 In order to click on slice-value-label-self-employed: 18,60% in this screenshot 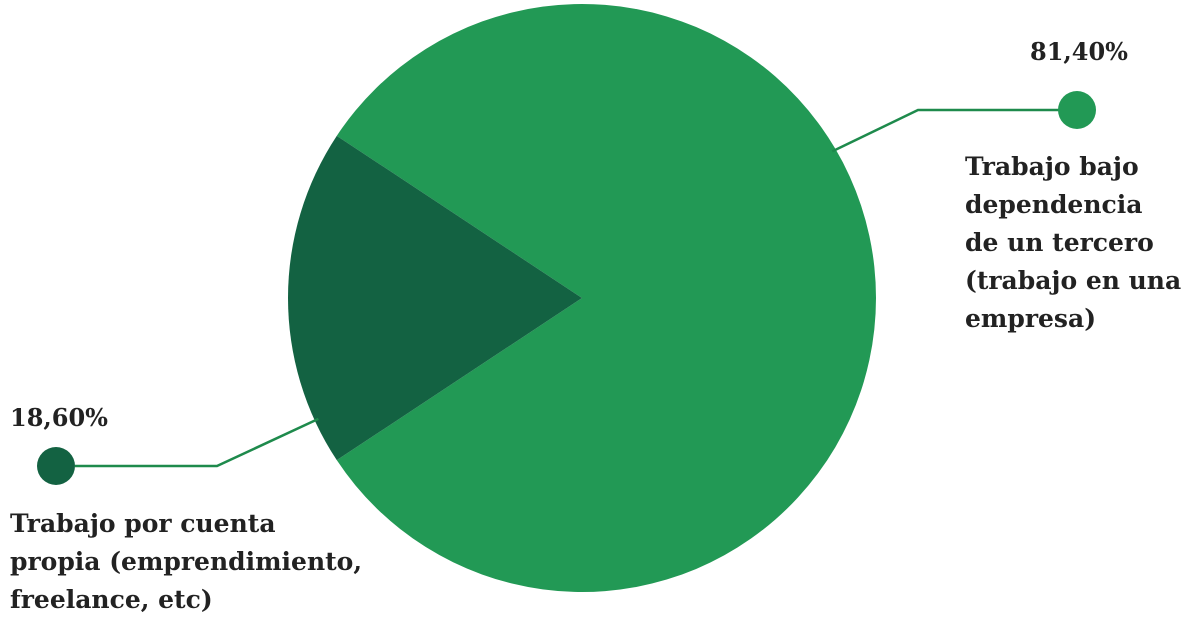, I will do `click(59, 417)`.